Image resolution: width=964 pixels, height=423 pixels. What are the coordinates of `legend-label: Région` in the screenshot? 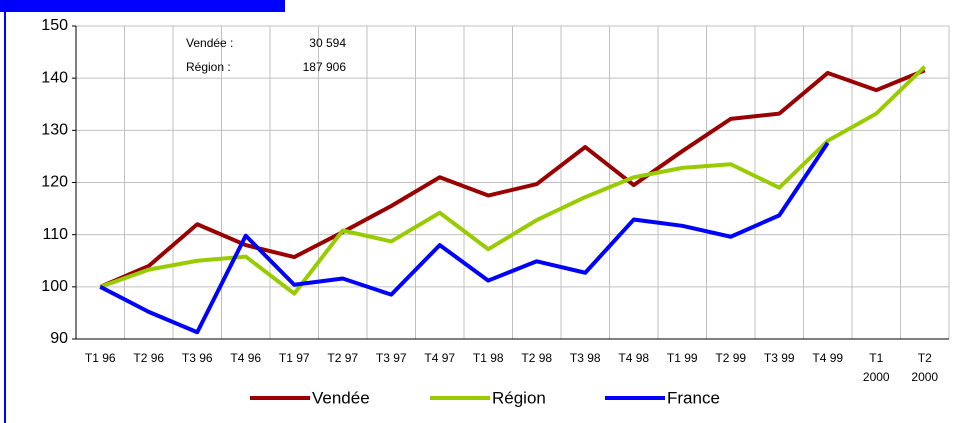 It's located at (519, 397).